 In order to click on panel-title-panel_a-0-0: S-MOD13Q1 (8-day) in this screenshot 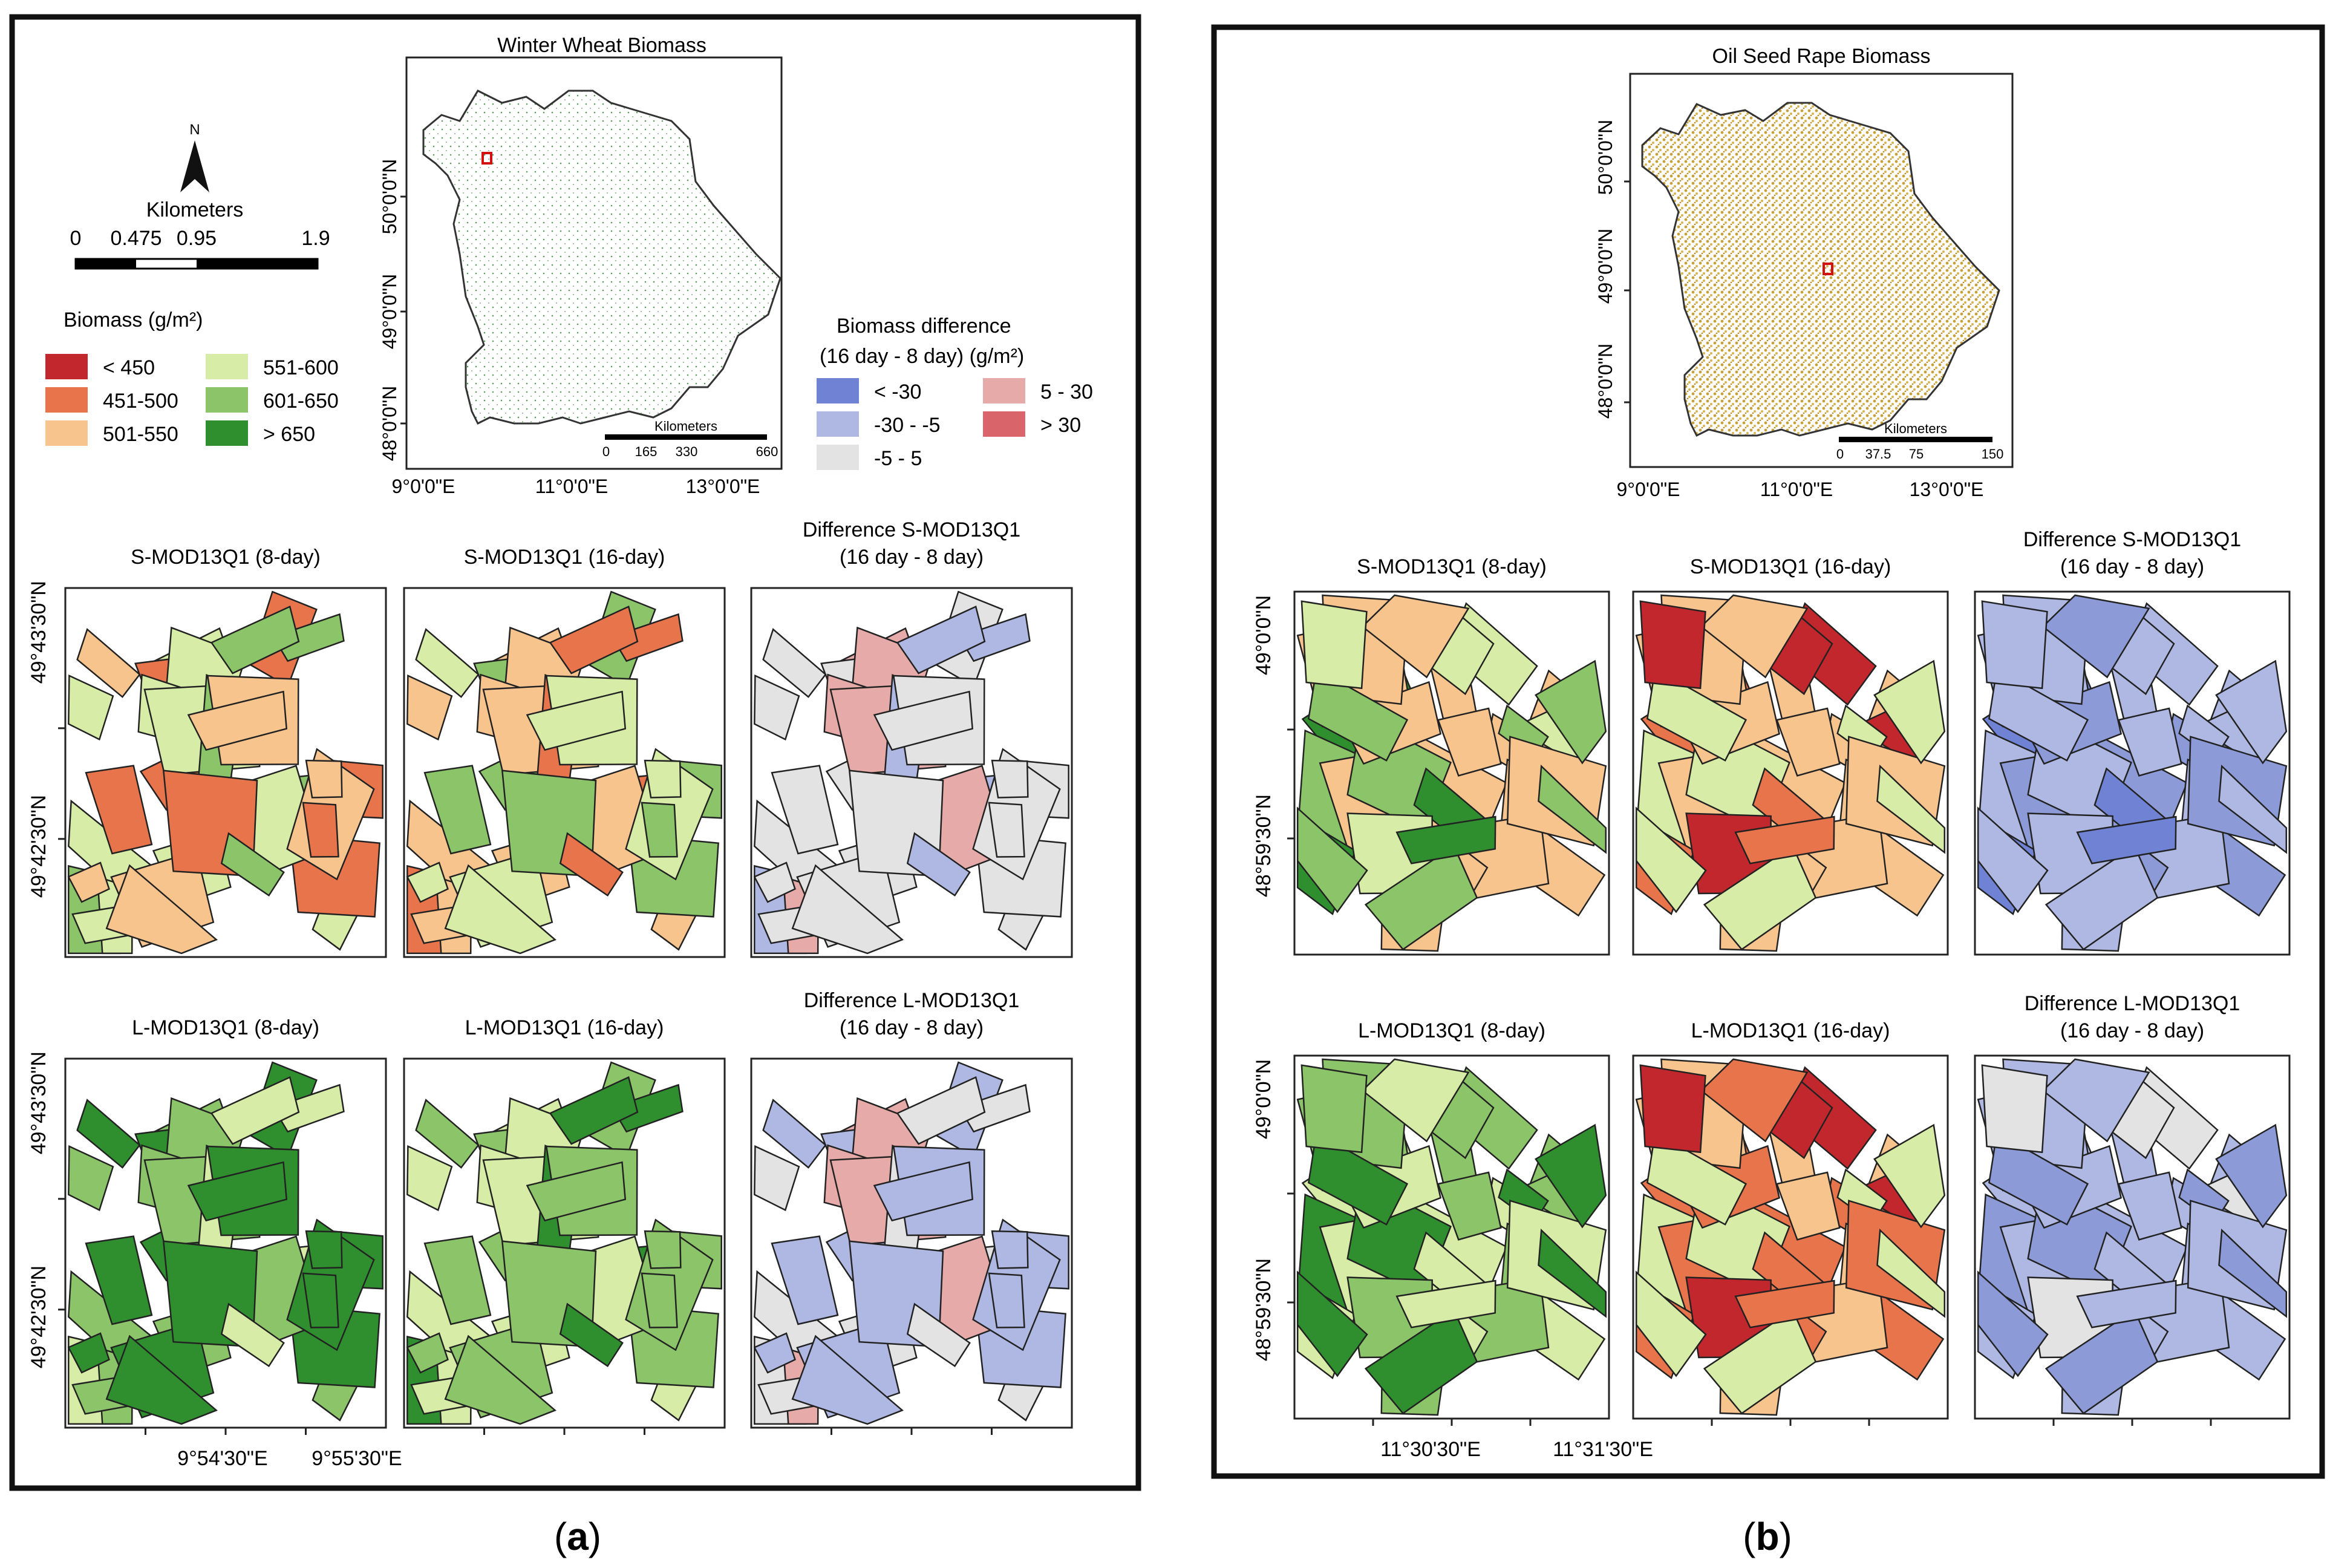, I will do `click(226, 557)`.